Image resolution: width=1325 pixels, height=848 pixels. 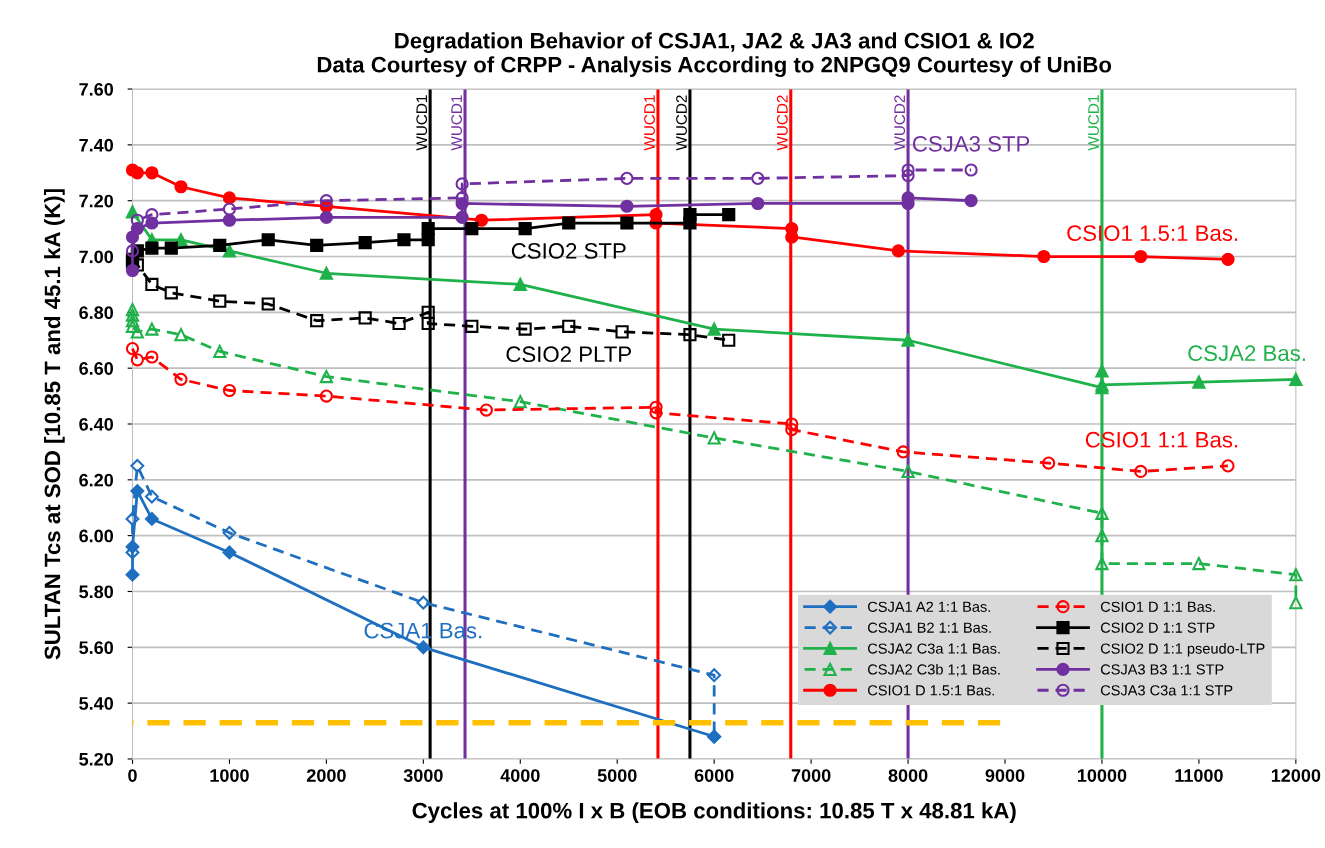 What do you see at coordinates (96, 703) in the screenshot?
I see `y-tick-label: 5.40` at bounding box center [96, 703].